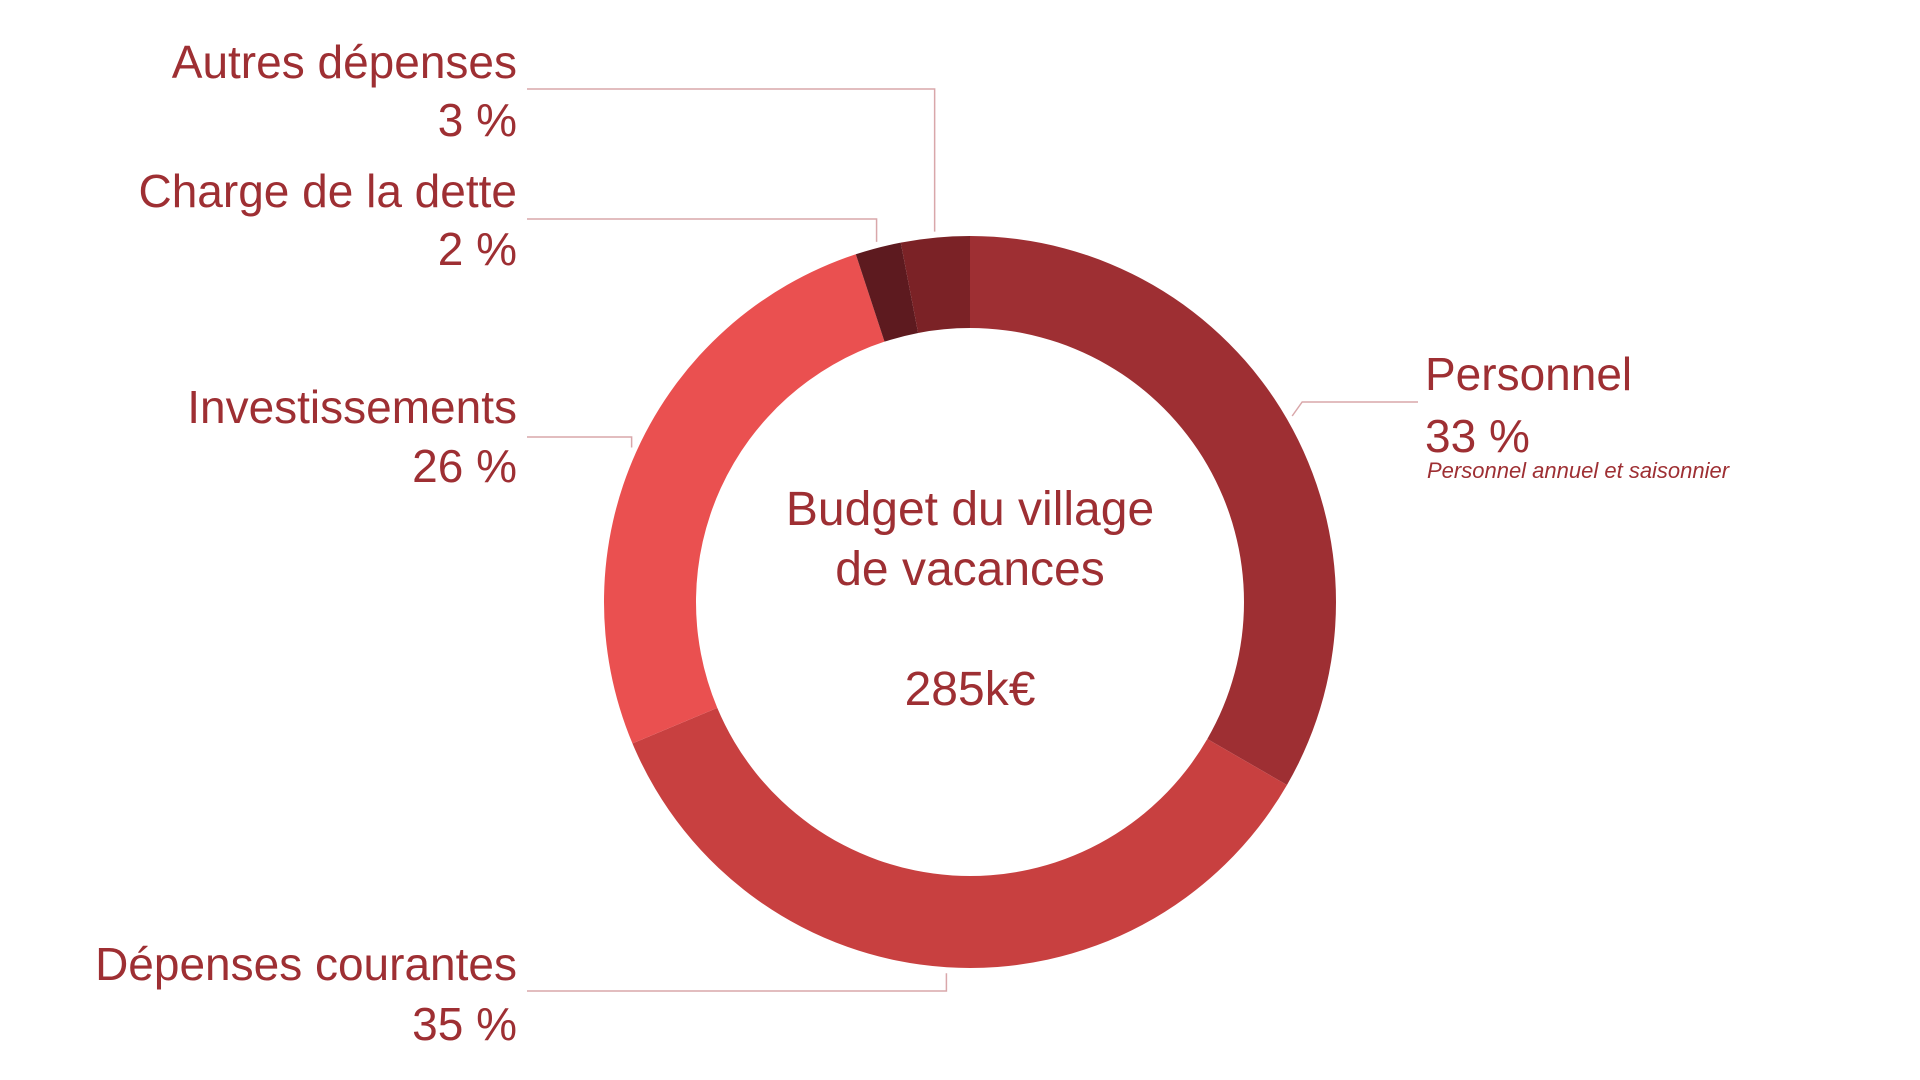 The image size is (1920, 1080). Describe the element at coordinates (1477, 436) in the screenshot. I see `label-value-personnel: 33 %` at that location.